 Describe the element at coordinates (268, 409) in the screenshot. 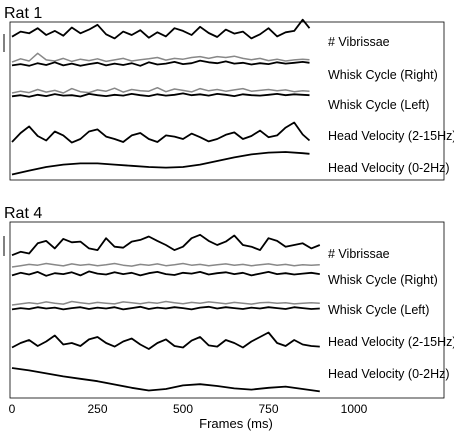

I see `x-tick-label: 750` at that location.